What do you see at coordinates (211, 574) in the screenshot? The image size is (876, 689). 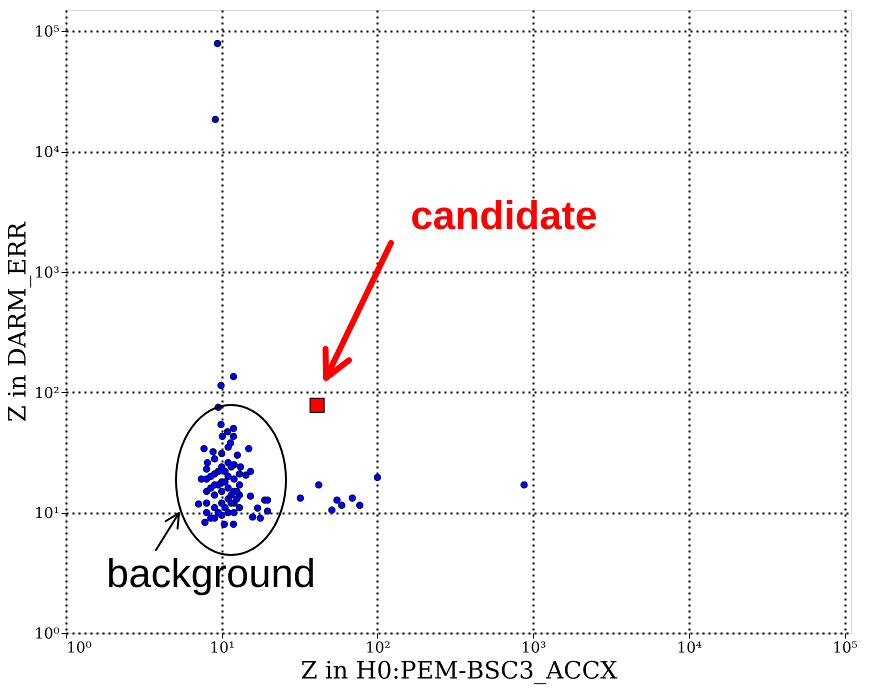 I see `annotation: background` at bounding box center [211, 574].